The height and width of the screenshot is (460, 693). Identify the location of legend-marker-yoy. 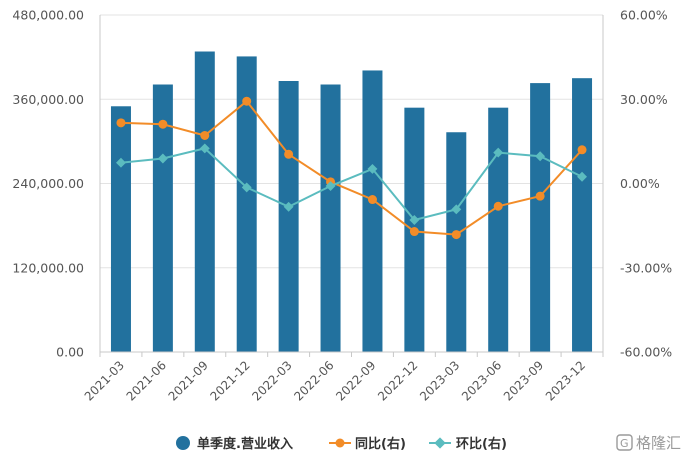
(340, 443).